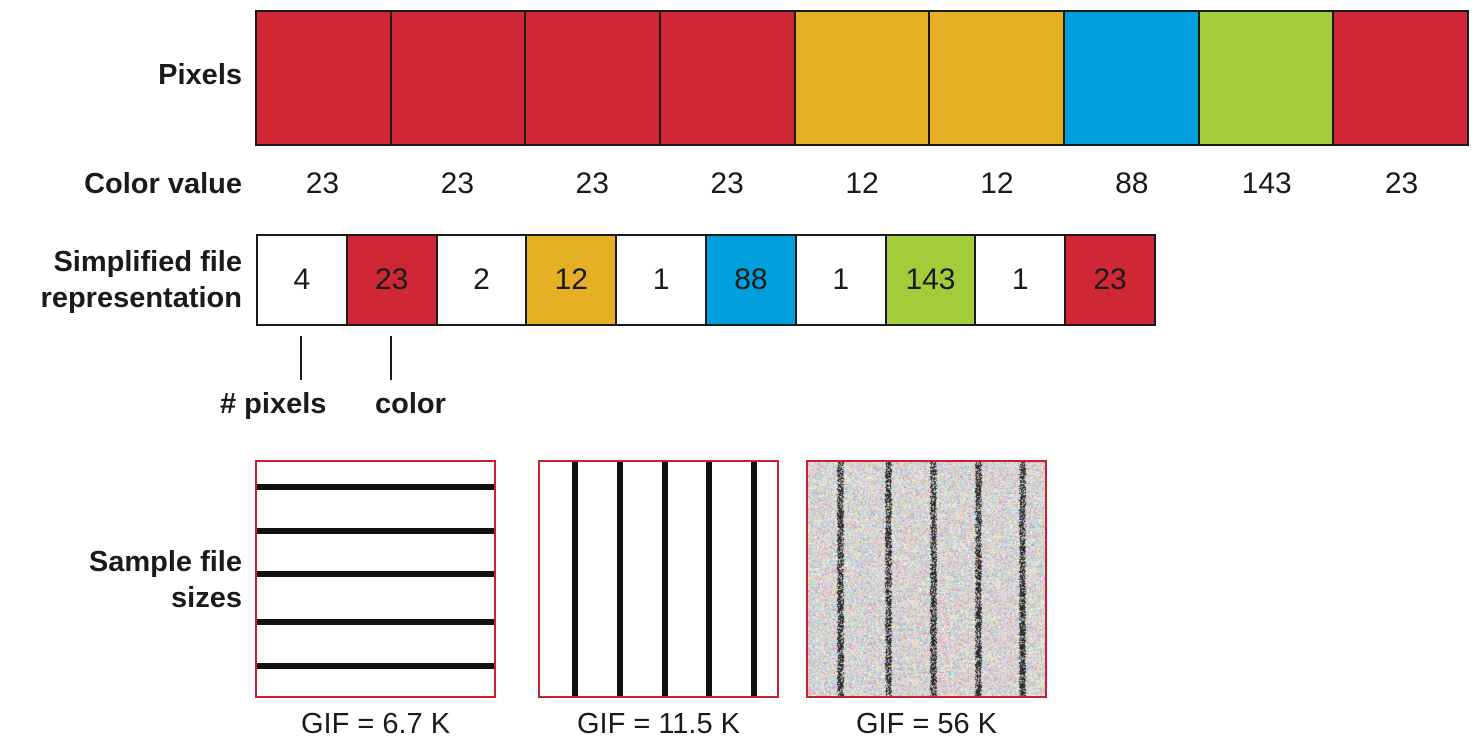 The width and height of the screenshot is (1480, 751). What do you see at coordinates (410, 404) in the screenshot?
I see `color-annotation: color` at bounding box center [410, 404].